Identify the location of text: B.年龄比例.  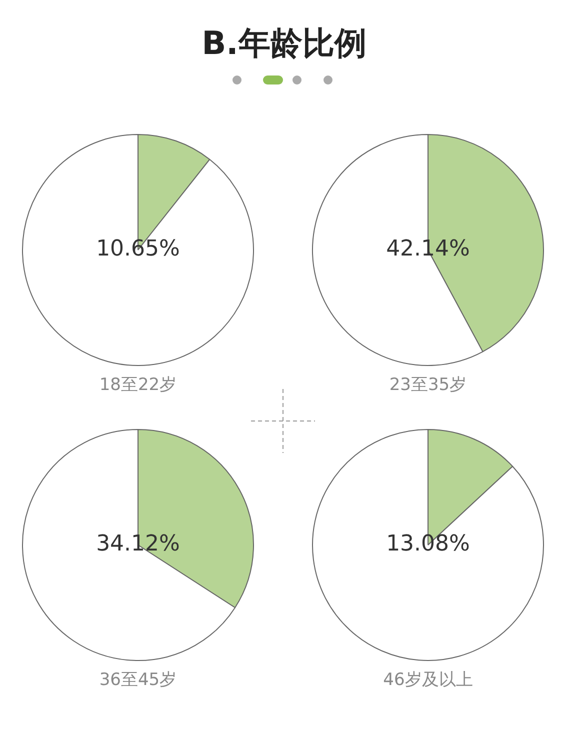
(284, 43).